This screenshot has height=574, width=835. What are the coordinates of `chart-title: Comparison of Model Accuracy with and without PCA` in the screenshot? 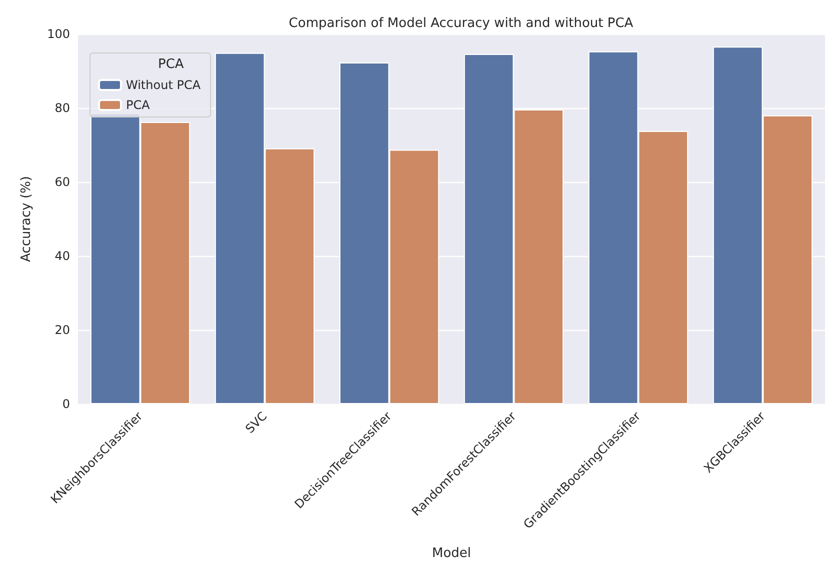 It's located at (461, 23).